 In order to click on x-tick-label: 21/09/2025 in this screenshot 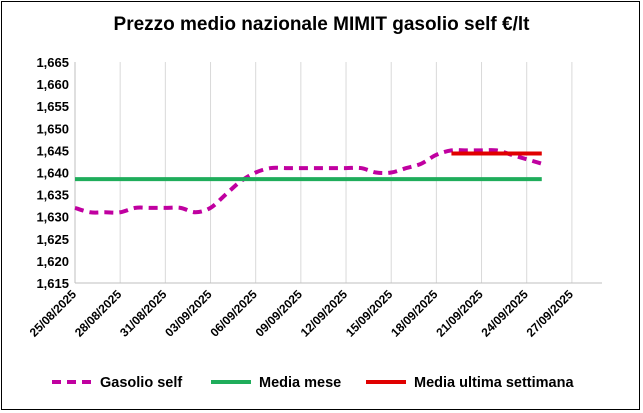, I will do `click(459, 313)`.